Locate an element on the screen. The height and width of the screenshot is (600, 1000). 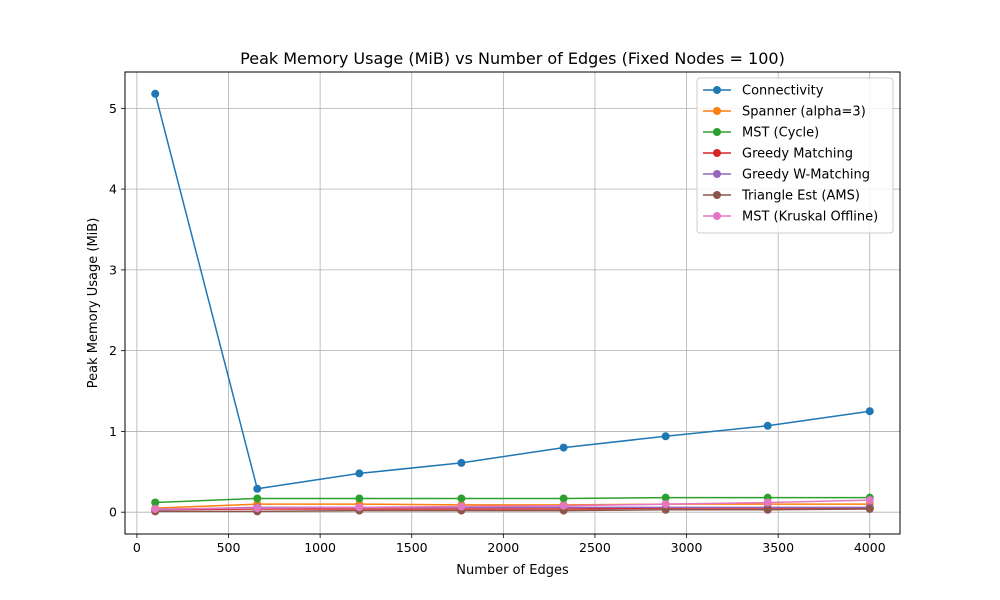
x-tick-label: 1500 is located at coordinates (412, 547).